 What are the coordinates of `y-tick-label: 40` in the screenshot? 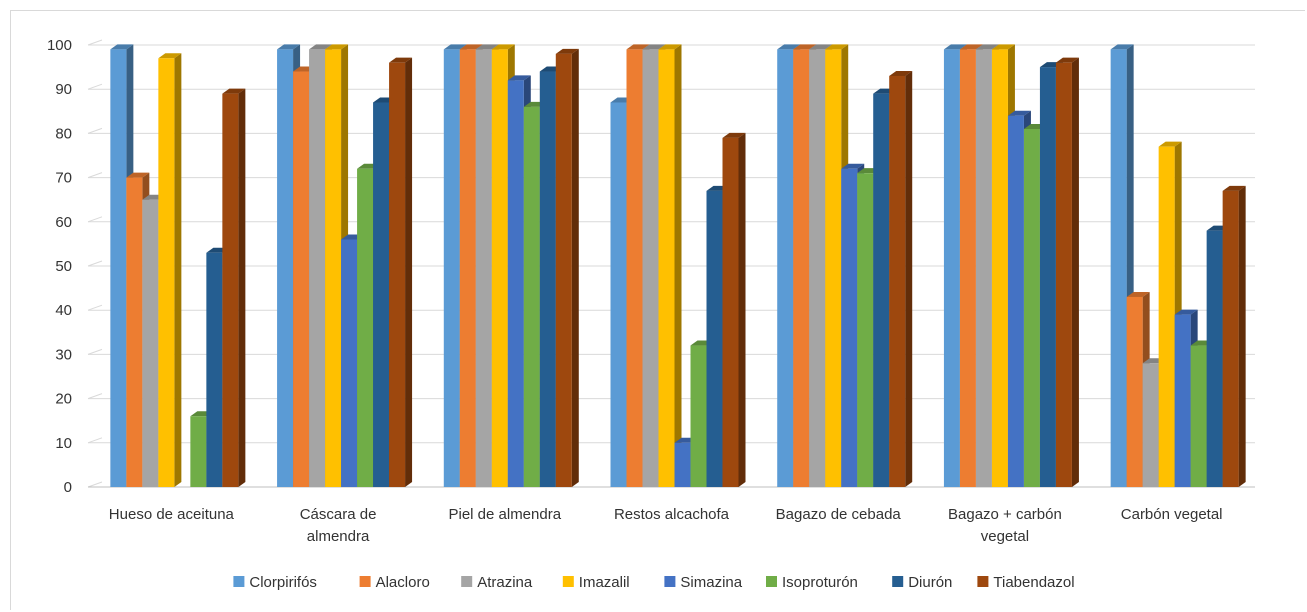 It's located at (63, 310).